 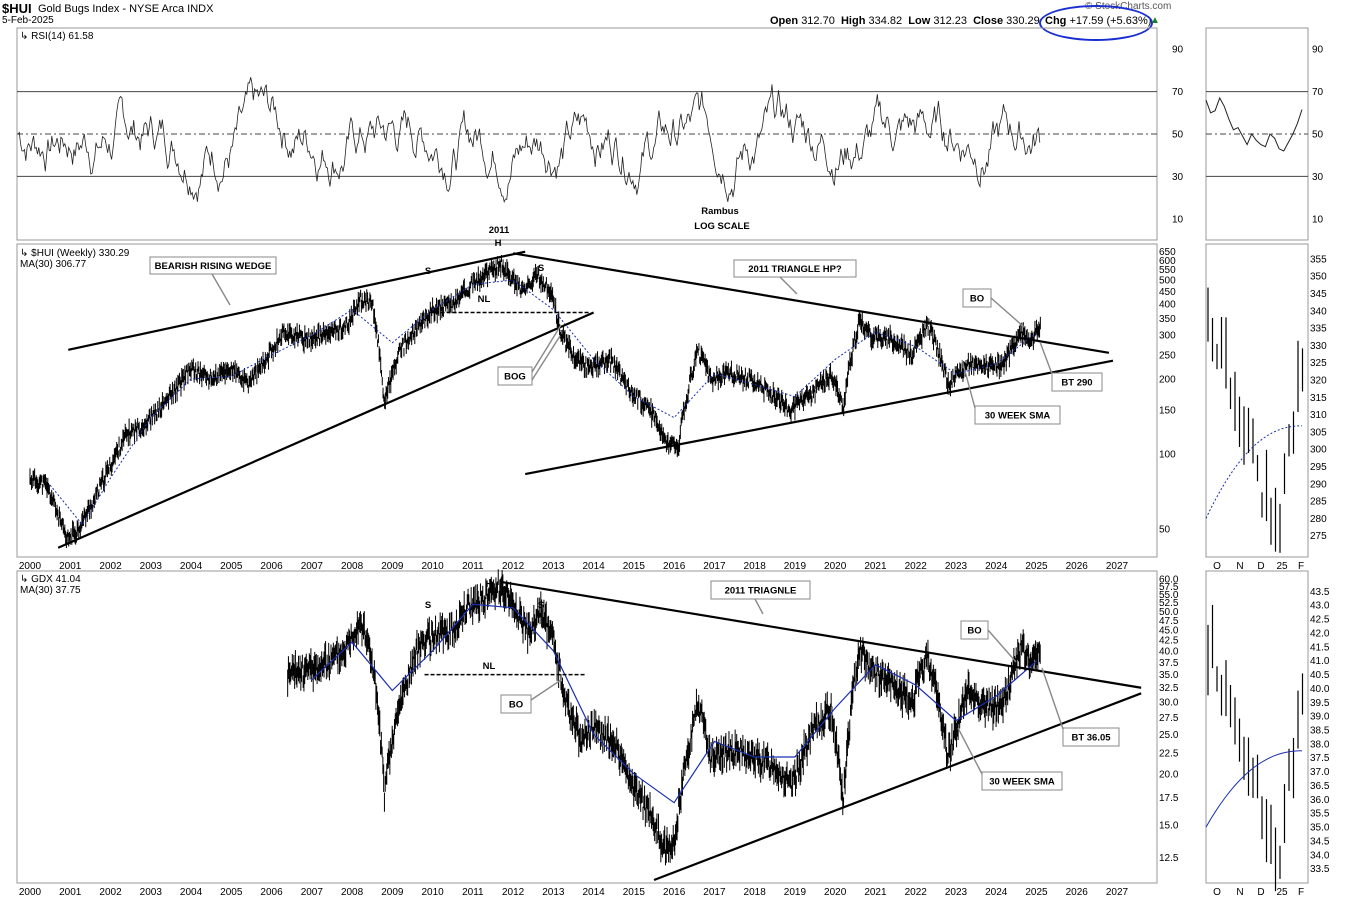 I want to click on hui-inset-y-tick: 280, so click(x=1318, y=519).